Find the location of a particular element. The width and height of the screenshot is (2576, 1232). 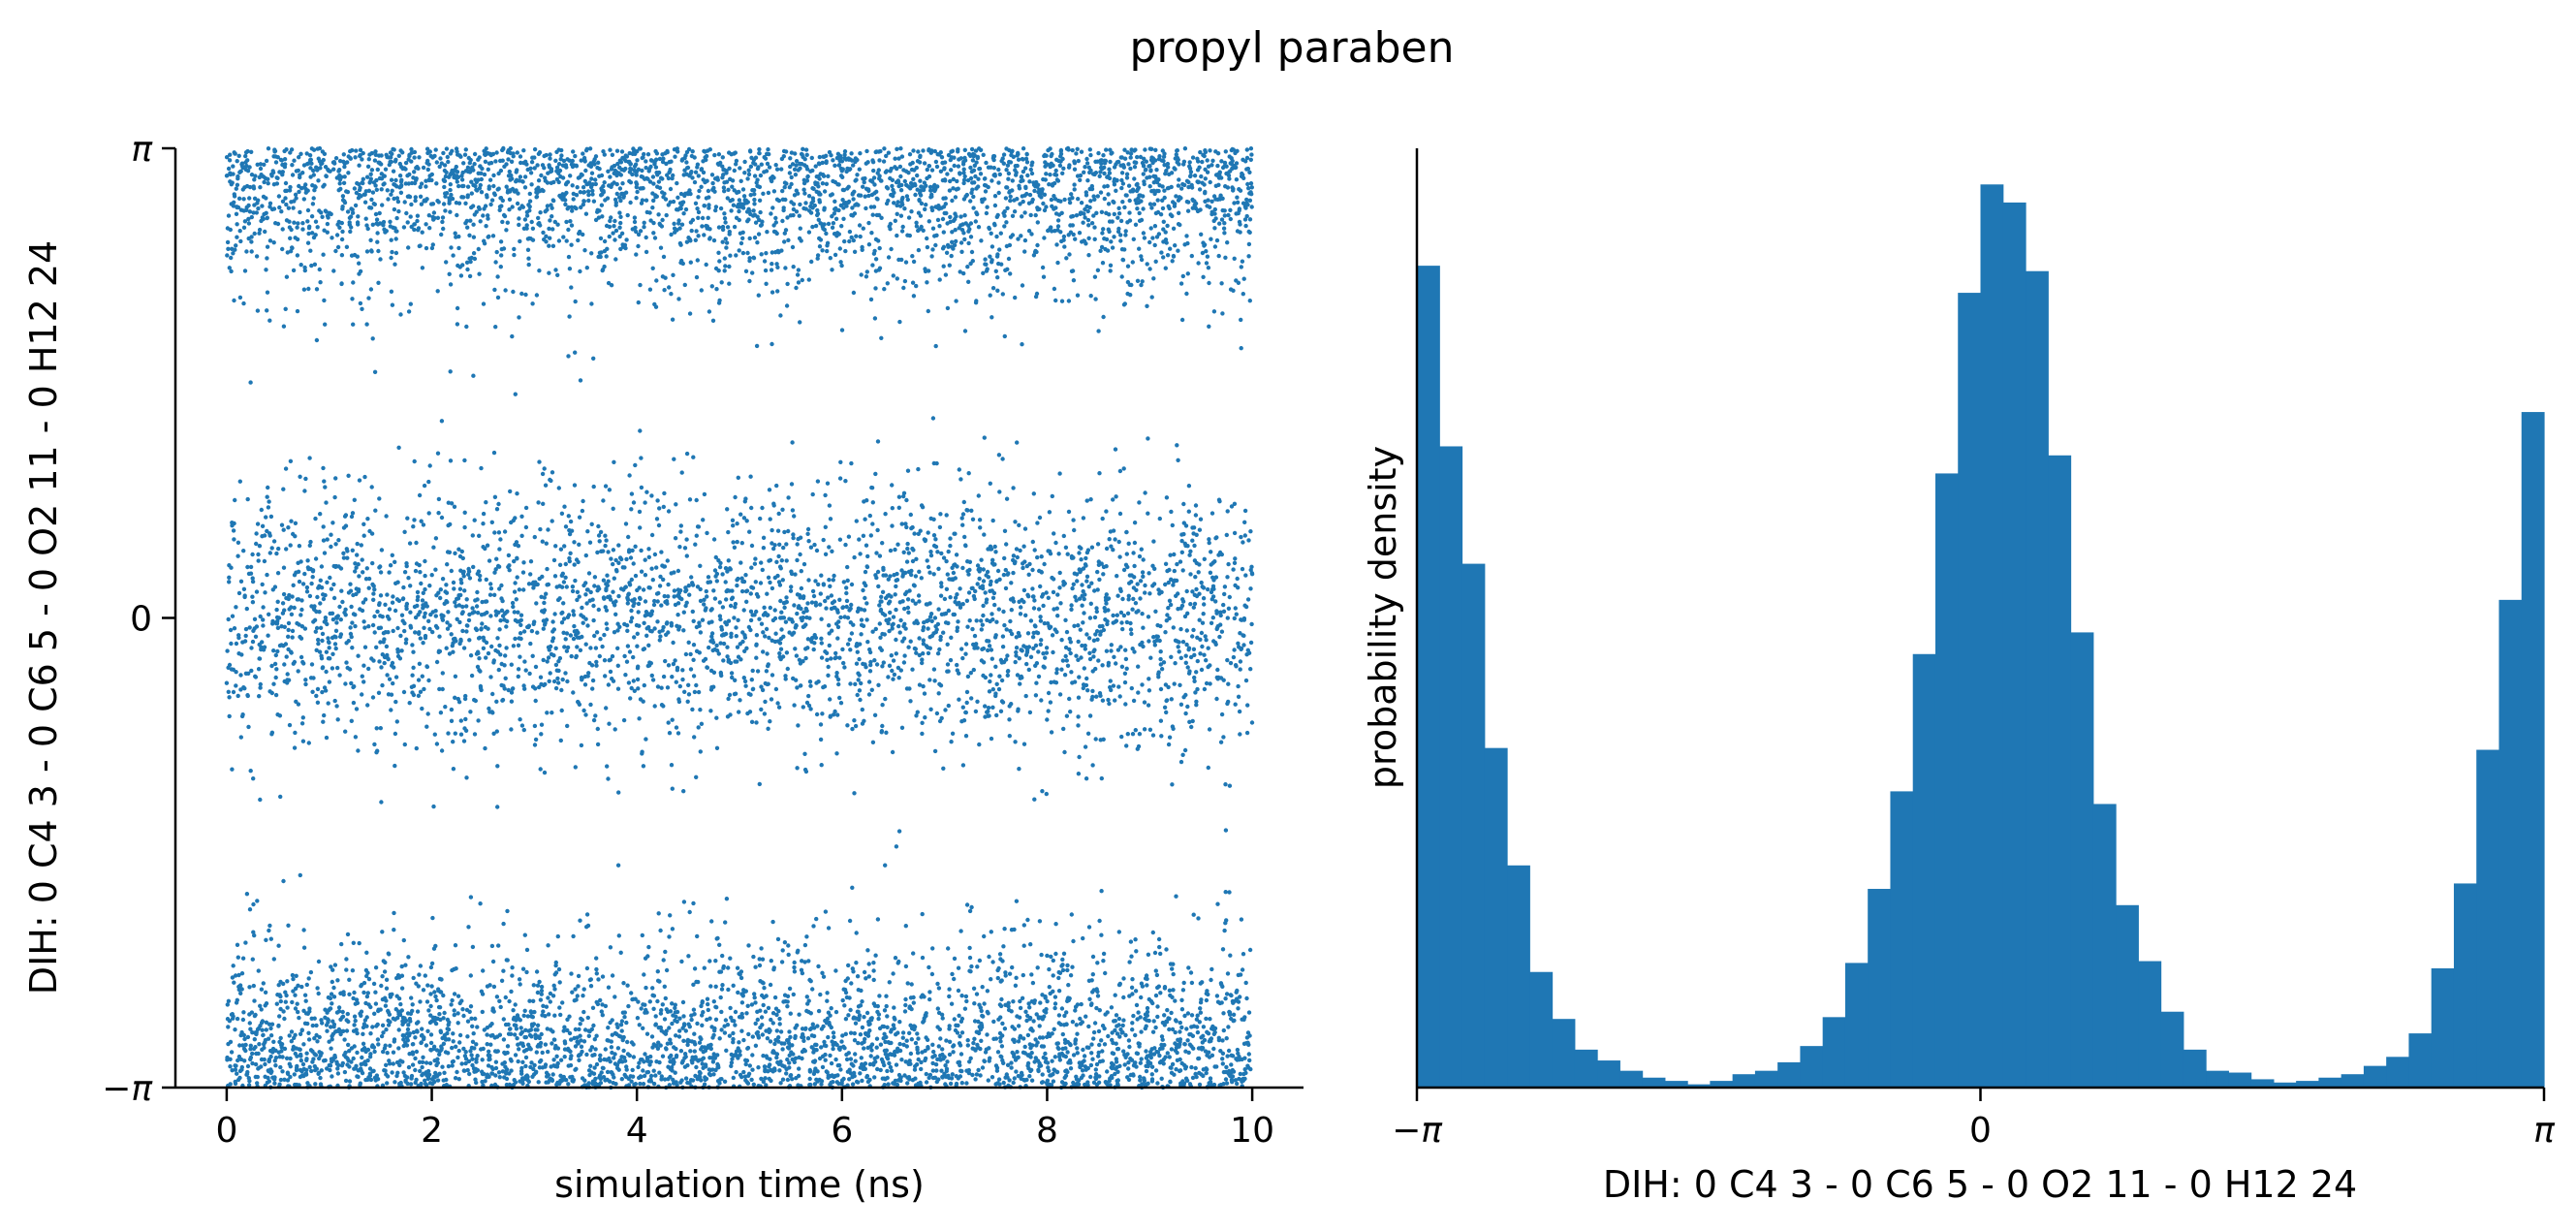

scatter-x-tick-label: 2 is located at coordinates (432, 1131).